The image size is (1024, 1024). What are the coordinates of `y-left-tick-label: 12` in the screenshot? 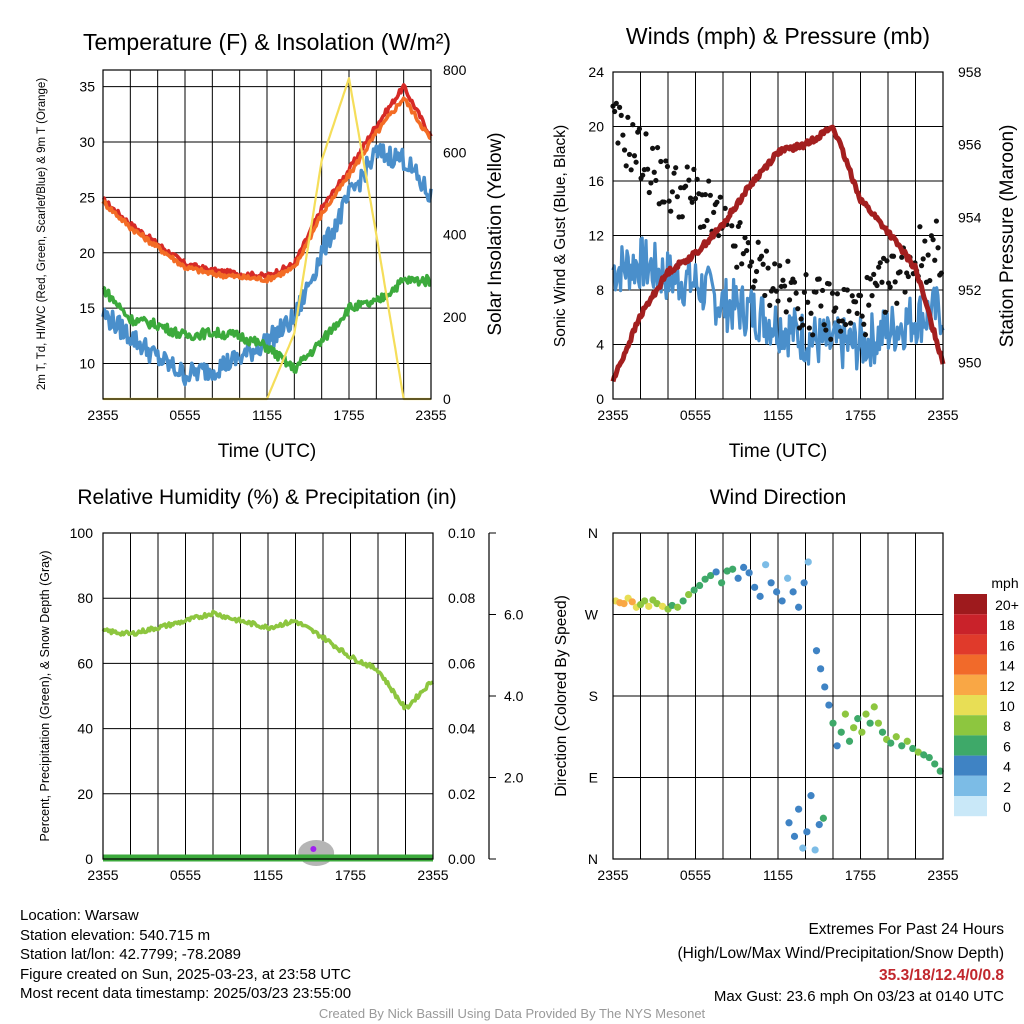 It's located at (596, 236).